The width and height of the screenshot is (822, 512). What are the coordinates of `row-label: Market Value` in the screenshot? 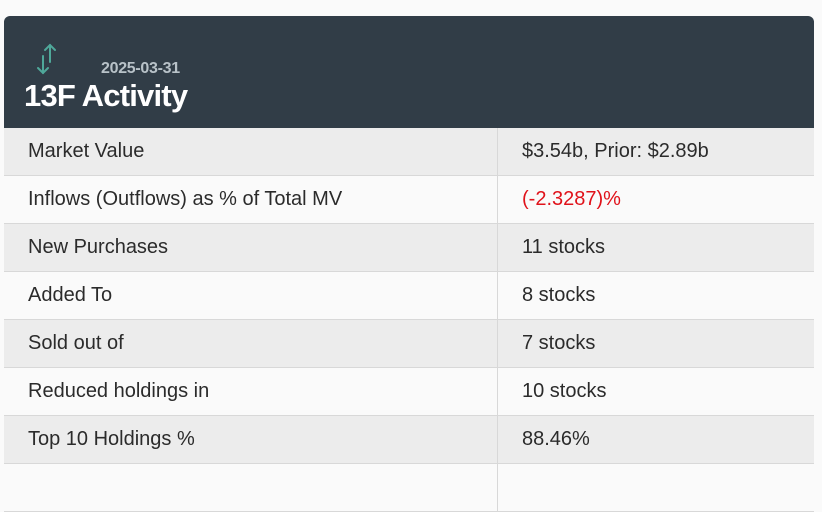 It's located at (251, 151).